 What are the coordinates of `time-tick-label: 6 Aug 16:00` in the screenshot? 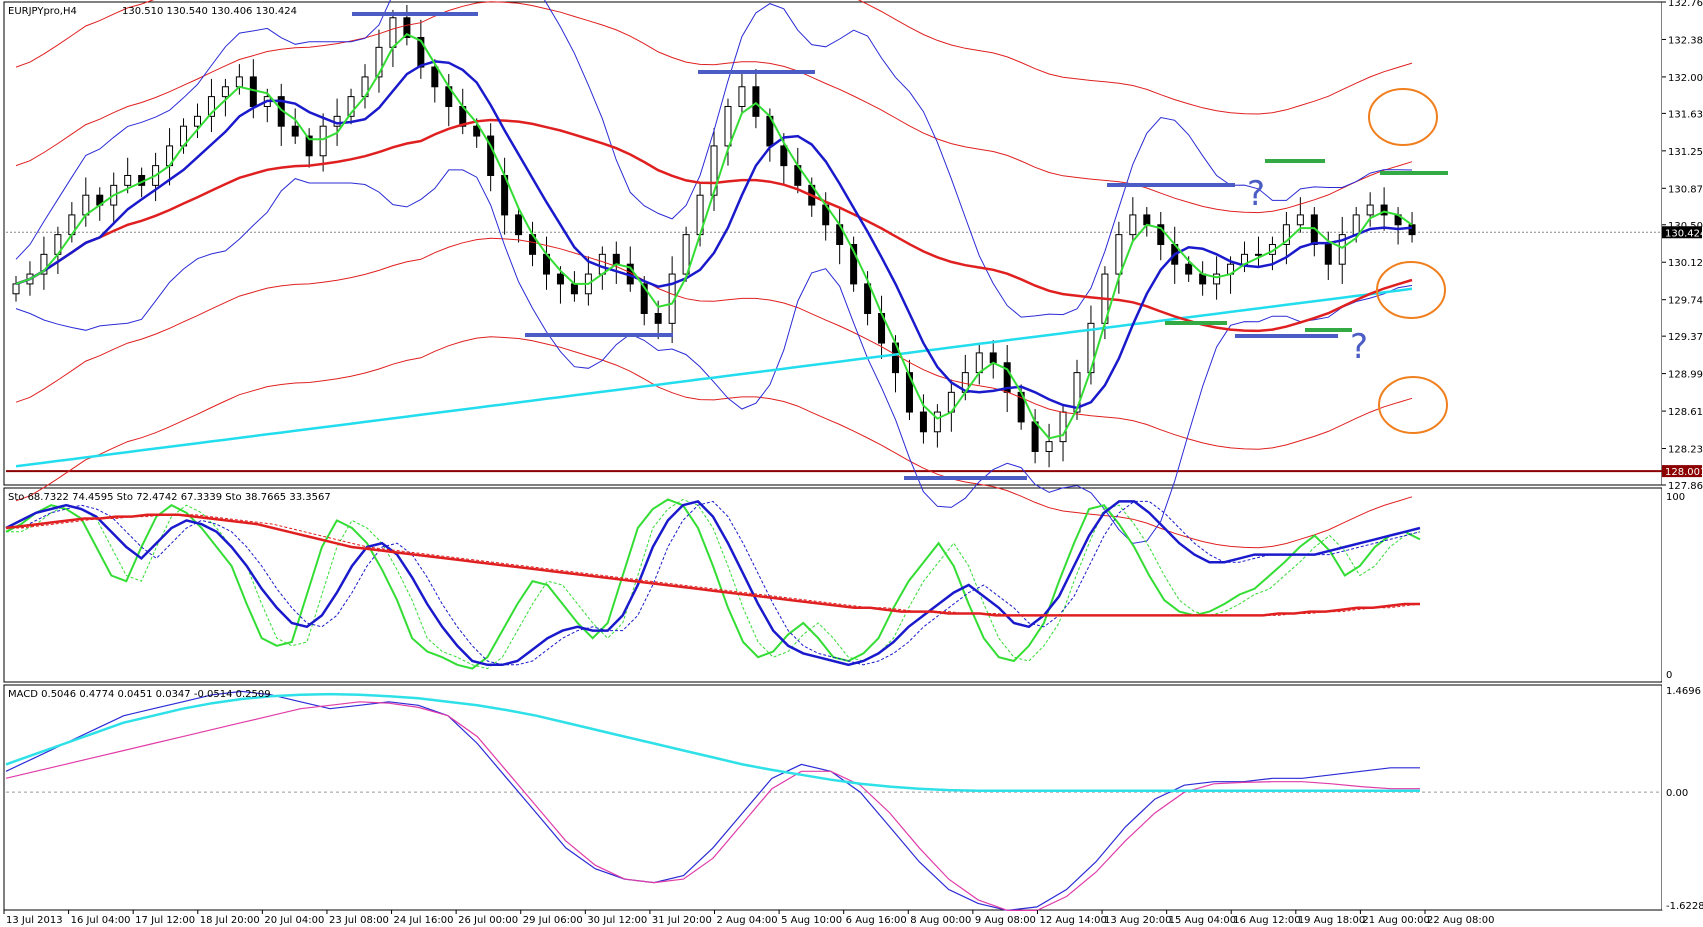 It's located at (876, 920).